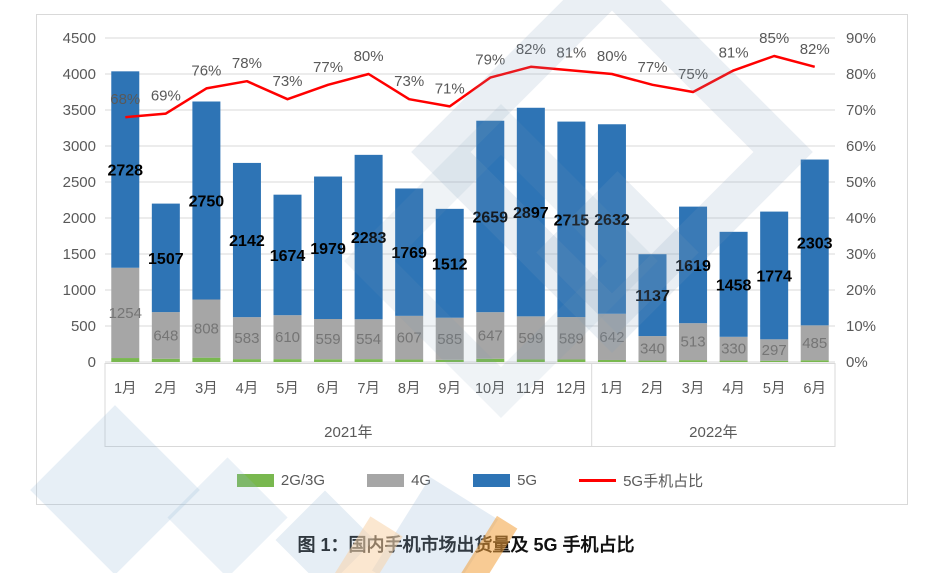  Describe the element at coordinates (166, 259) in the screenshot. I see `bar-value-label-5g: 1507` at that location.